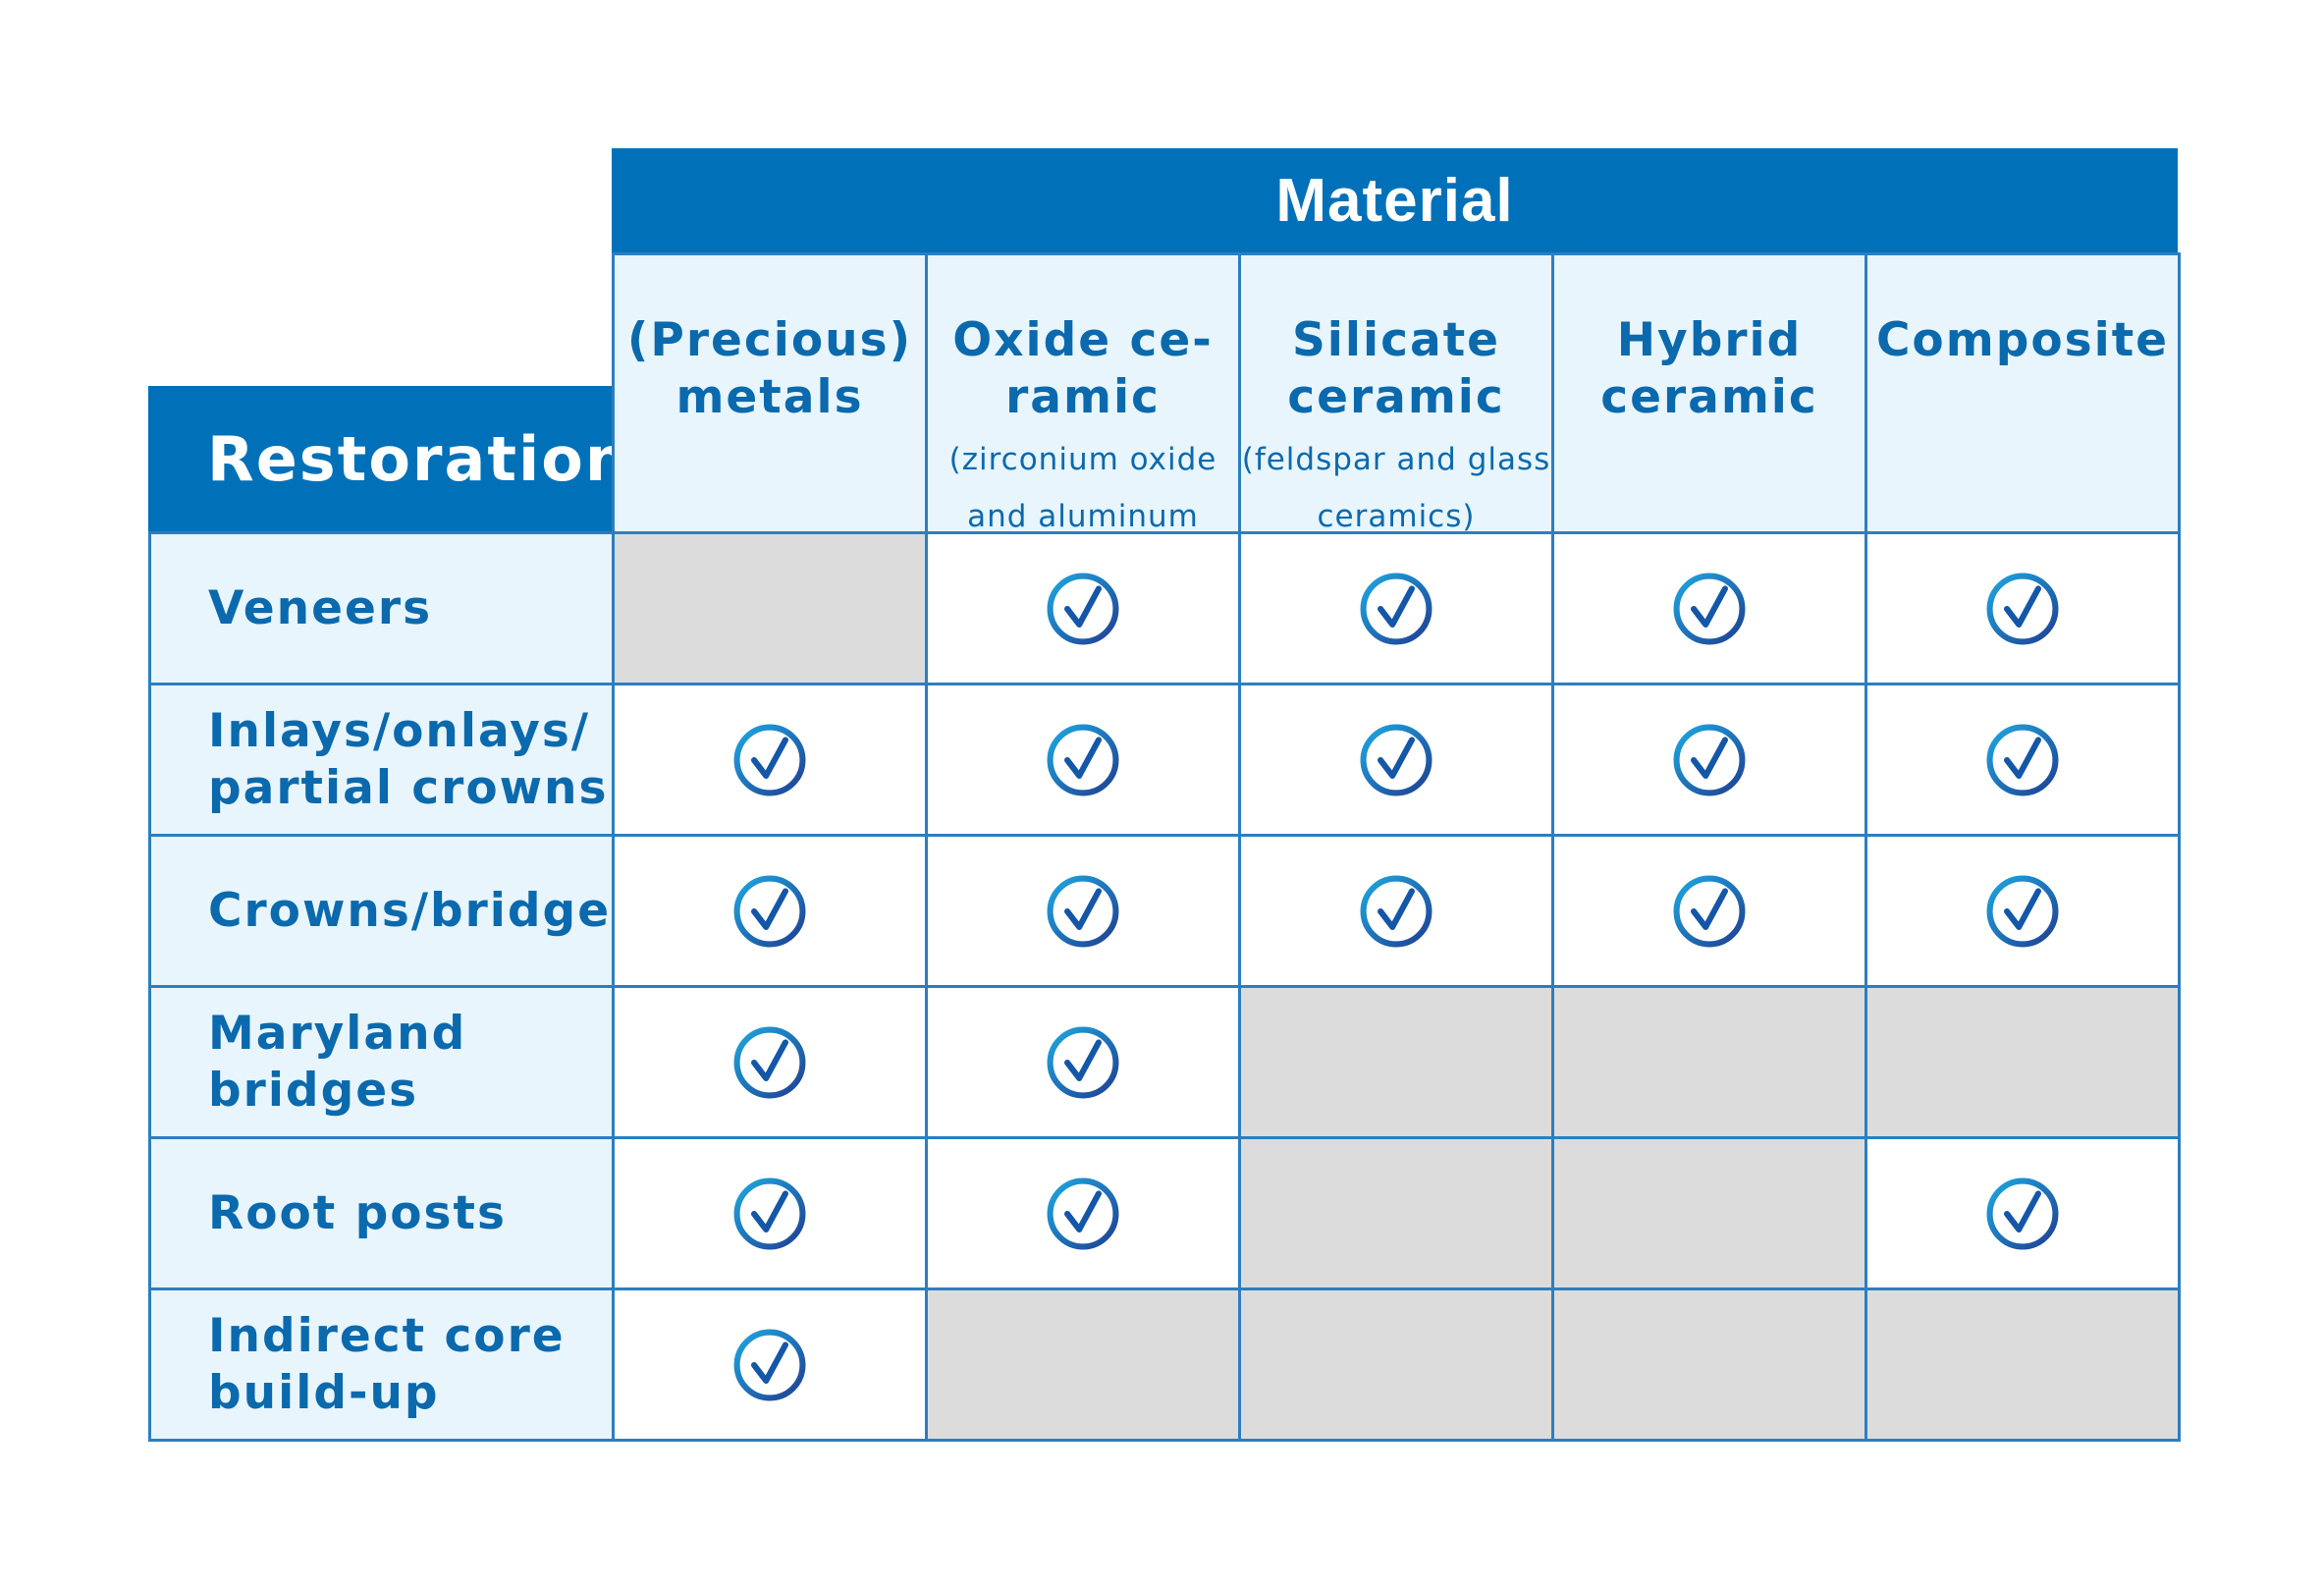  I want to click on column-header: (Precious) metals, so click(770, 393).